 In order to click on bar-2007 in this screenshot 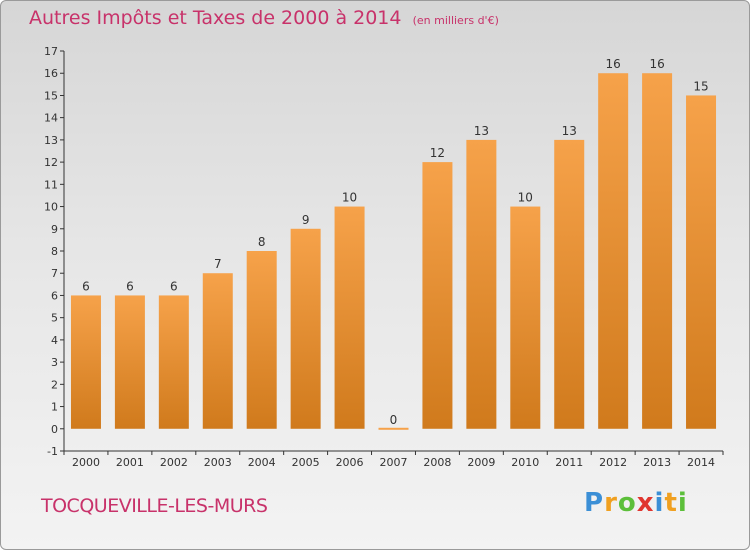, I will do `click(393, 428)`.